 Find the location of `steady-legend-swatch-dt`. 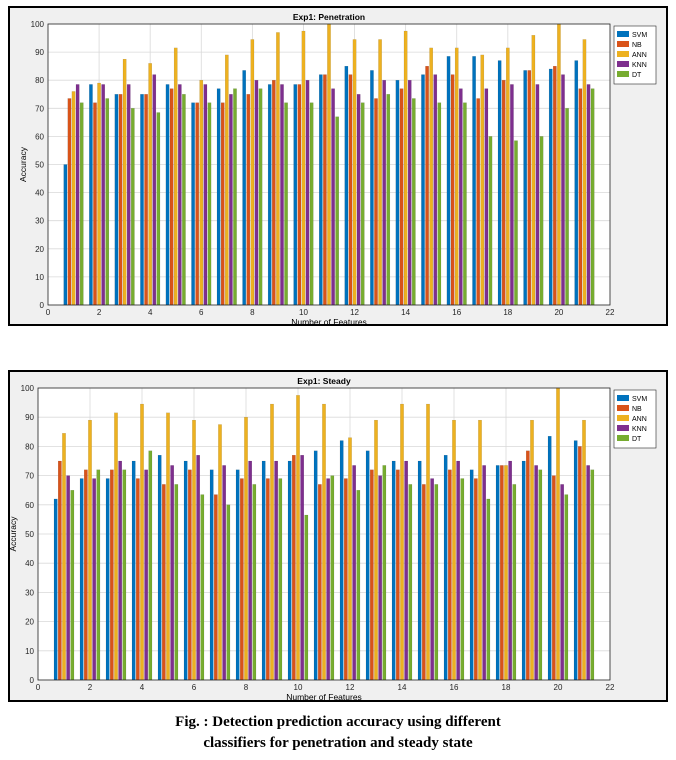

steady-legend-swatch-dt is located at coordinates (623, 438).